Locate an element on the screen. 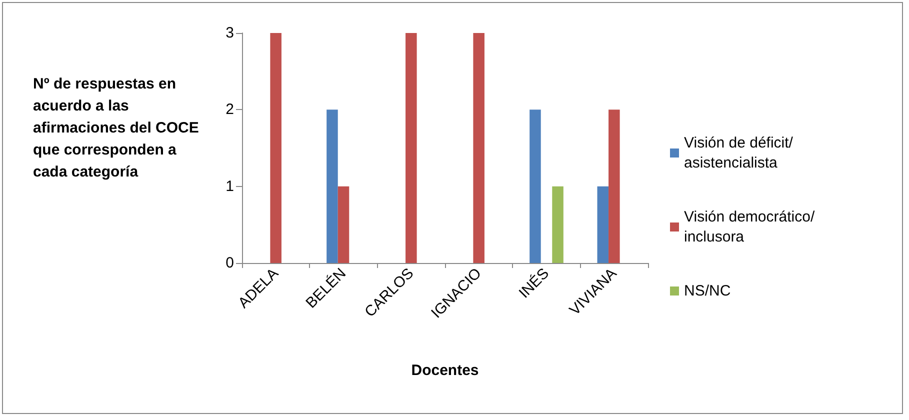 The image size is (909, 420). legend-label: Visión de déficit/asistencialista is located at coordinates (739, 153).